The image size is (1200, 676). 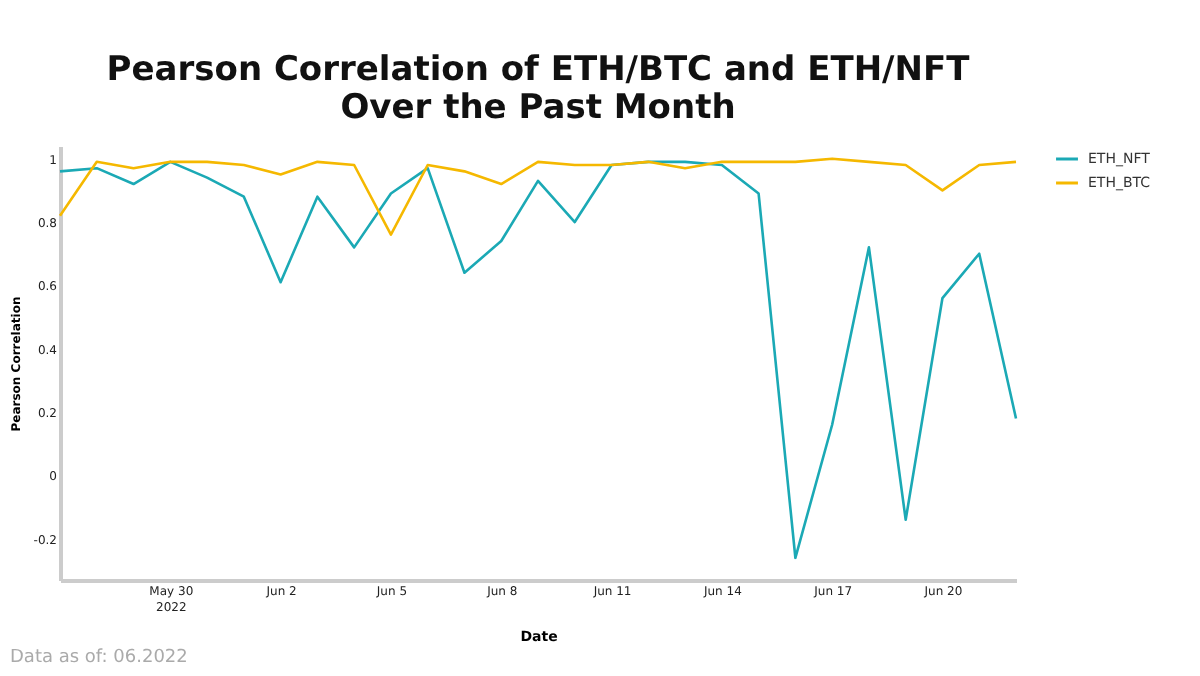 I want to click on line-series, so click(x=538, y=196).